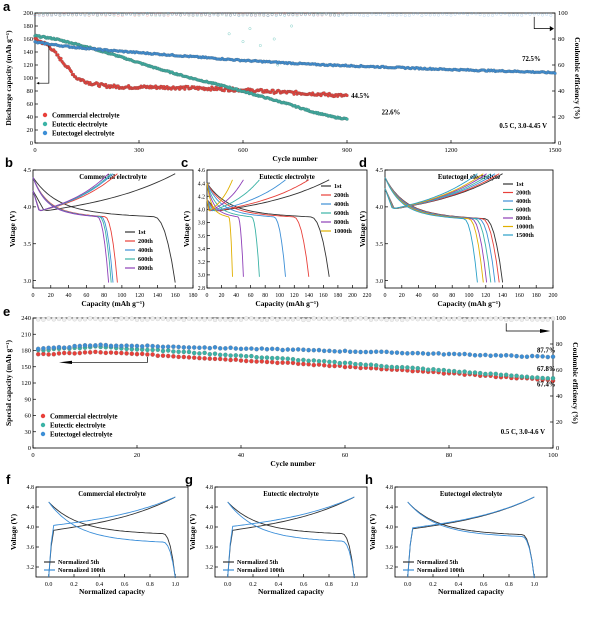 This screenshot has height=619, width=589. Describe the element at coordinates (360, 96) in the screenshot. I see `retention-label: 44.5%` at that location.